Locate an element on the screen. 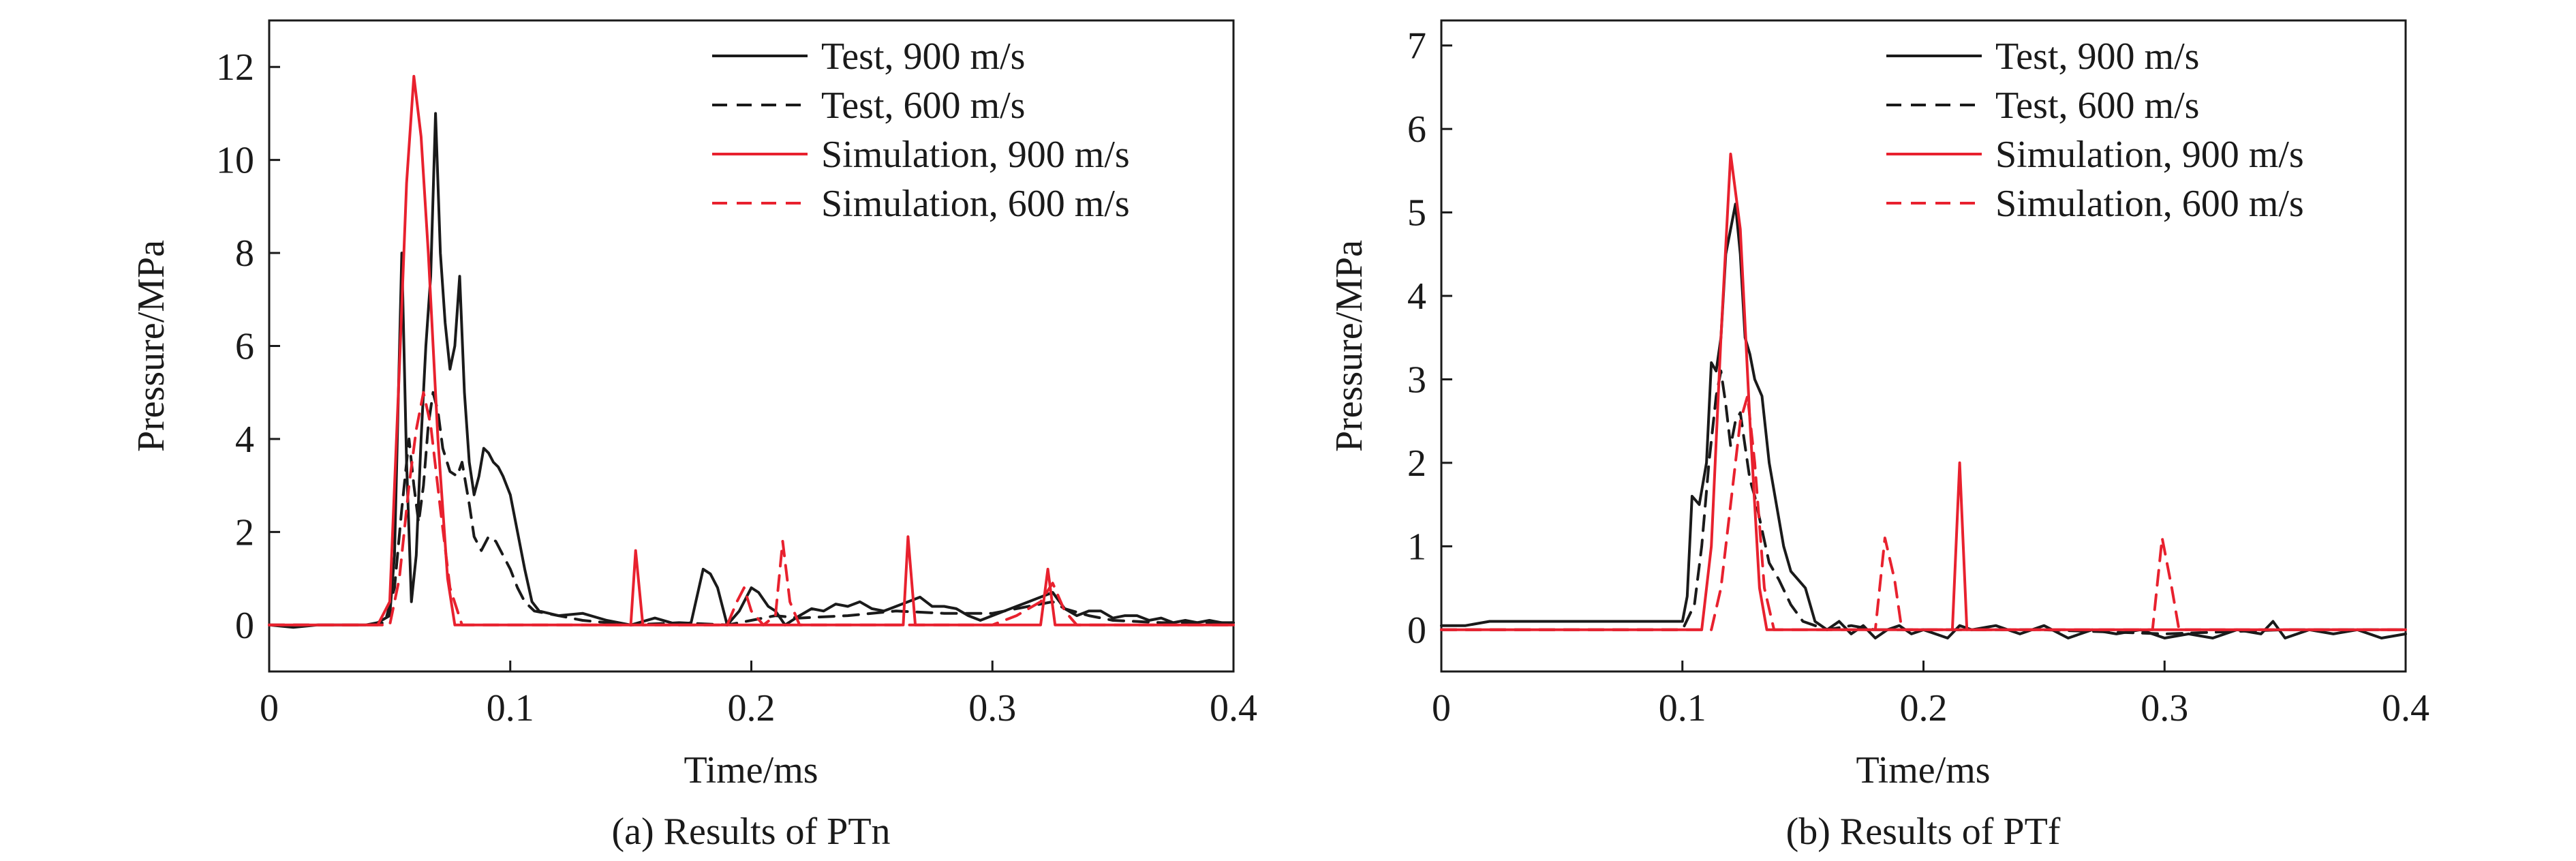 The image size is (2576, 861). b-x-tick-label: 0.4 is located at coordinates (2405, 708).